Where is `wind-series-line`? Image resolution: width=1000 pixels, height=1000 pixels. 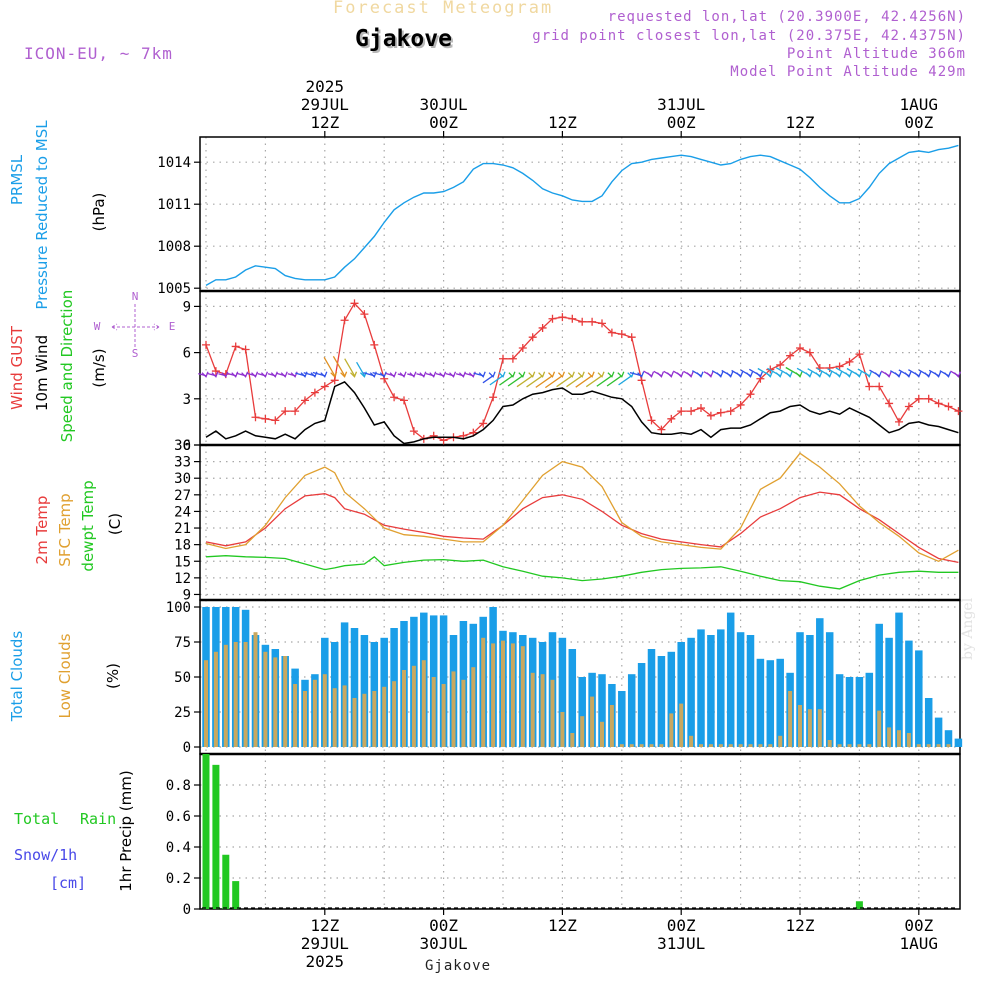
wind-series-line is located at coordinates (582, 412).